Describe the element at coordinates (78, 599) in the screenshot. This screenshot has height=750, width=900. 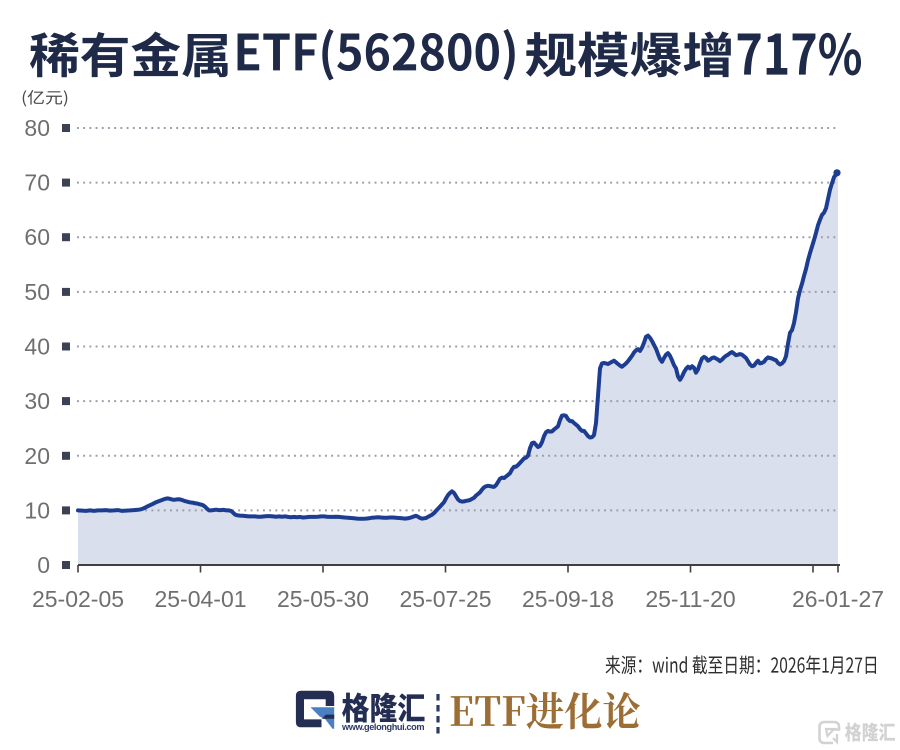
I see `svg-text: 25-02-05` at that location.